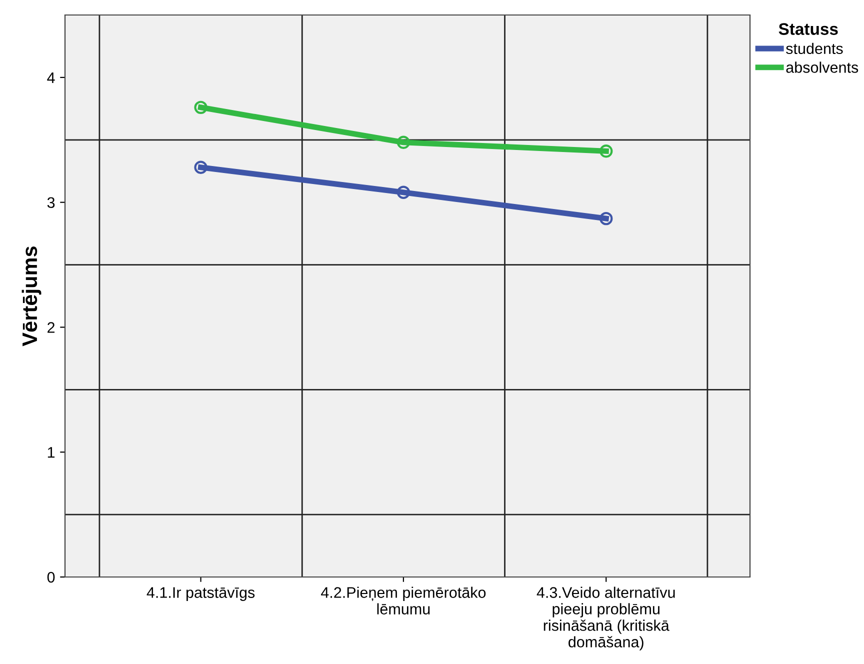 The height and width of the screenshot is (664, 864). What do you see at coordinates (32, 296) in the screenshot?
I see `y-axis-title: Vērtējums` at bounding box center [32, 296].